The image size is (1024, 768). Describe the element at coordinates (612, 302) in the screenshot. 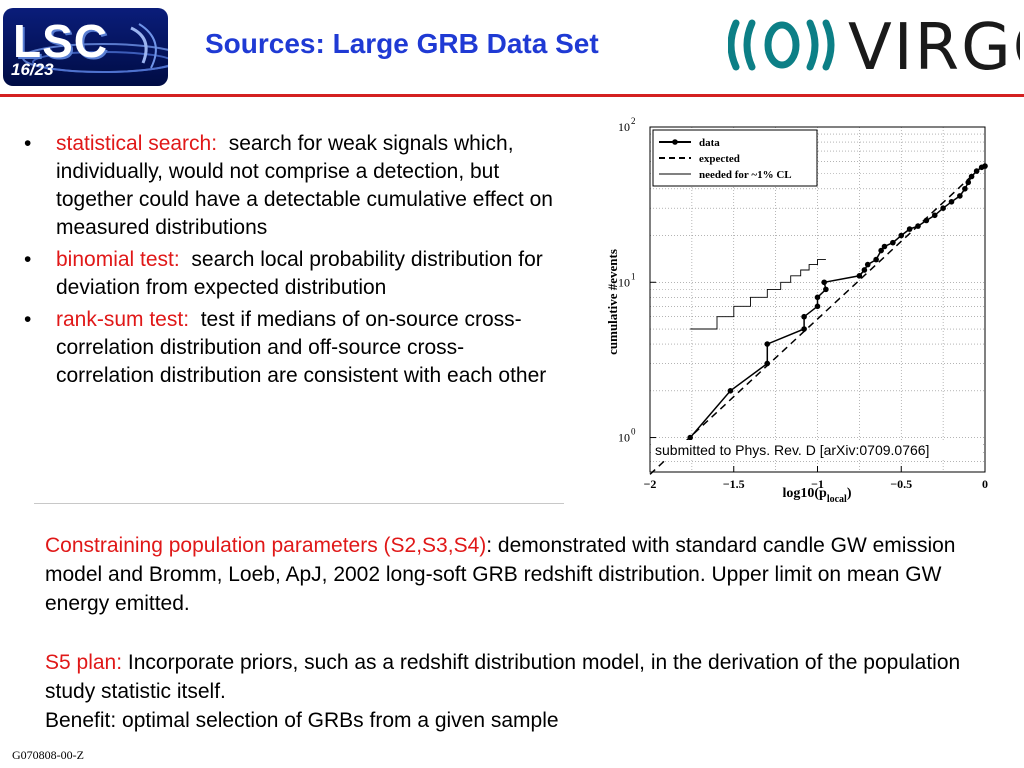

I see `y-axis-label: cumulative #events` at that location.